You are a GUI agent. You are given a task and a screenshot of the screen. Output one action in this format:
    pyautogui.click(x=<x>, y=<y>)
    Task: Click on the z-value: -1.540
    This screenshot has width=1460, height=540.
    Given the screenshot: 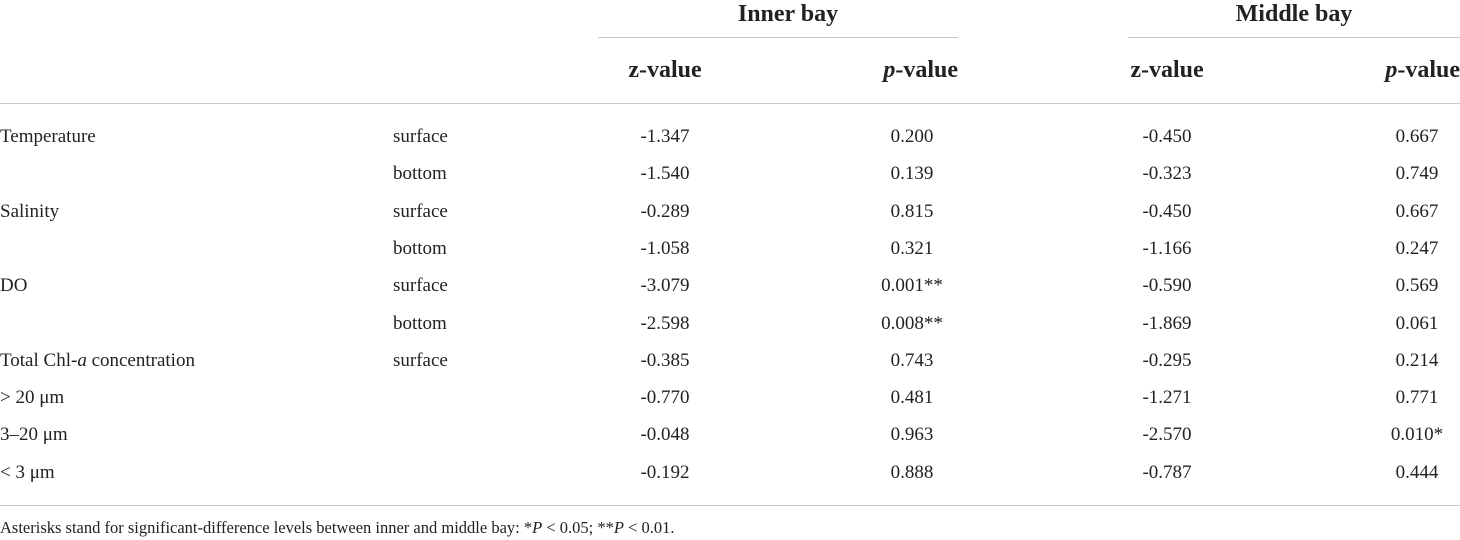 What is the action you would take?
    pyautogui.click(x=665, y=174)
    